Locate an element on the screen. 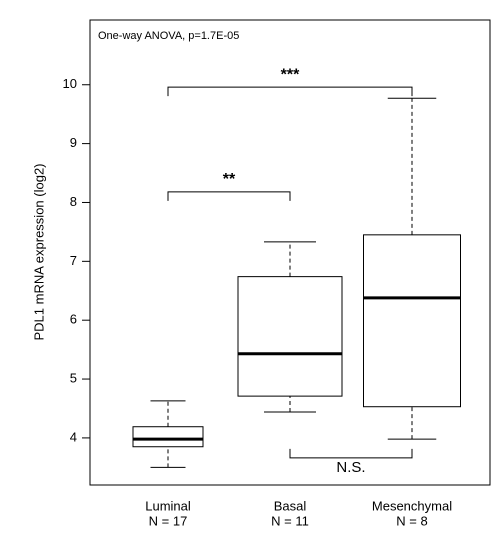 This screenshot has width=500, height=536. n-label: N = 8 is located at coordinates (411, 520).